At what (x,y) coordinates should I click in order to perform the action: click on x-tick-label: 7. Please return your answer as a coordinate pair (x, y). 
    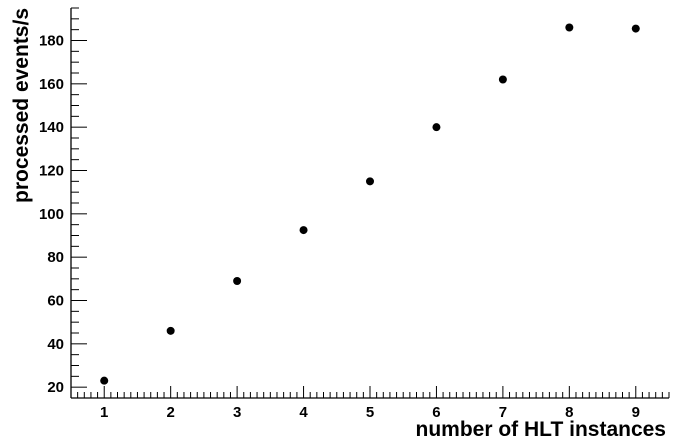
    Looking at the image, I should click on (503, 412).